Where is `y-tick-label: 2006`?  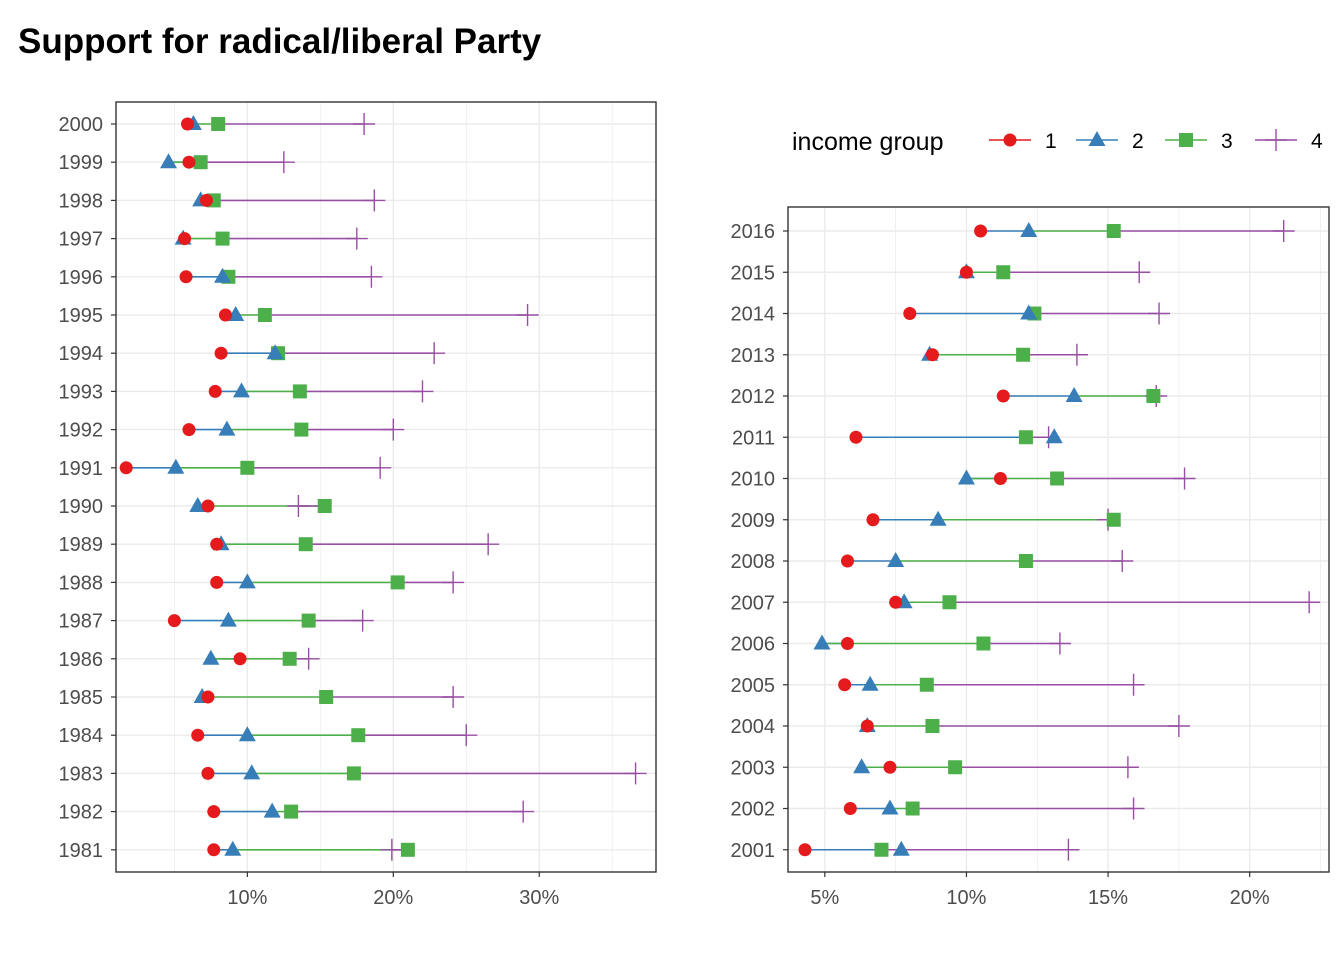 y-tick-label: 2006 is located at coordinates (753, 645).